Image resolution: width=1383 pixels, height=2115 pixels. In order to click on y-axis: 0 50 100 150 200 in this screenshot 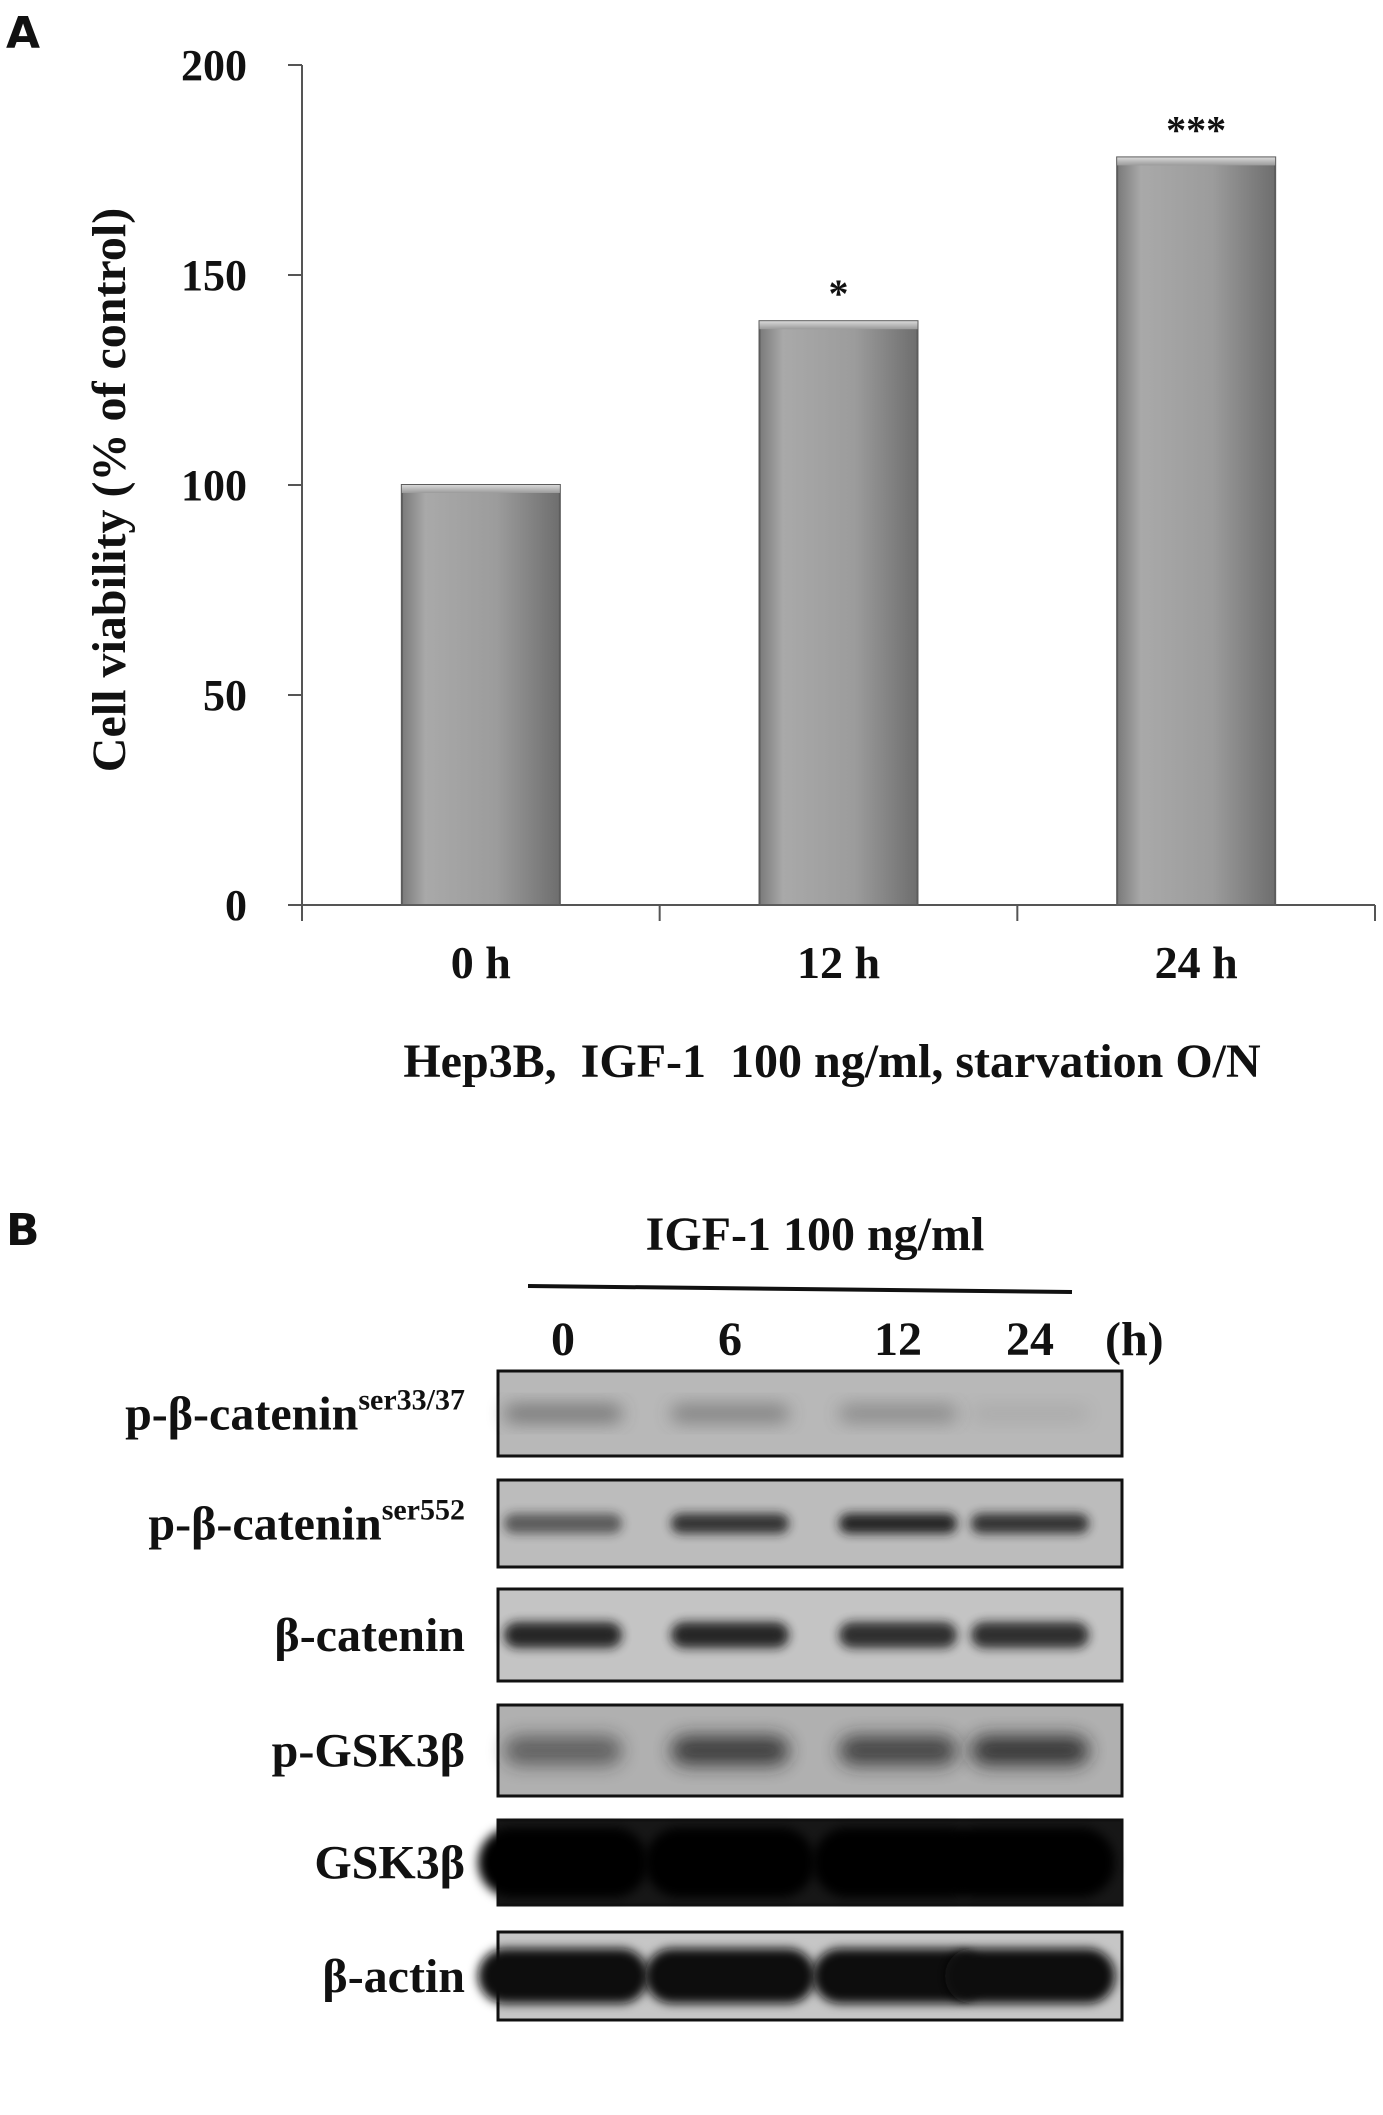, I will do `click(242, 485)`.